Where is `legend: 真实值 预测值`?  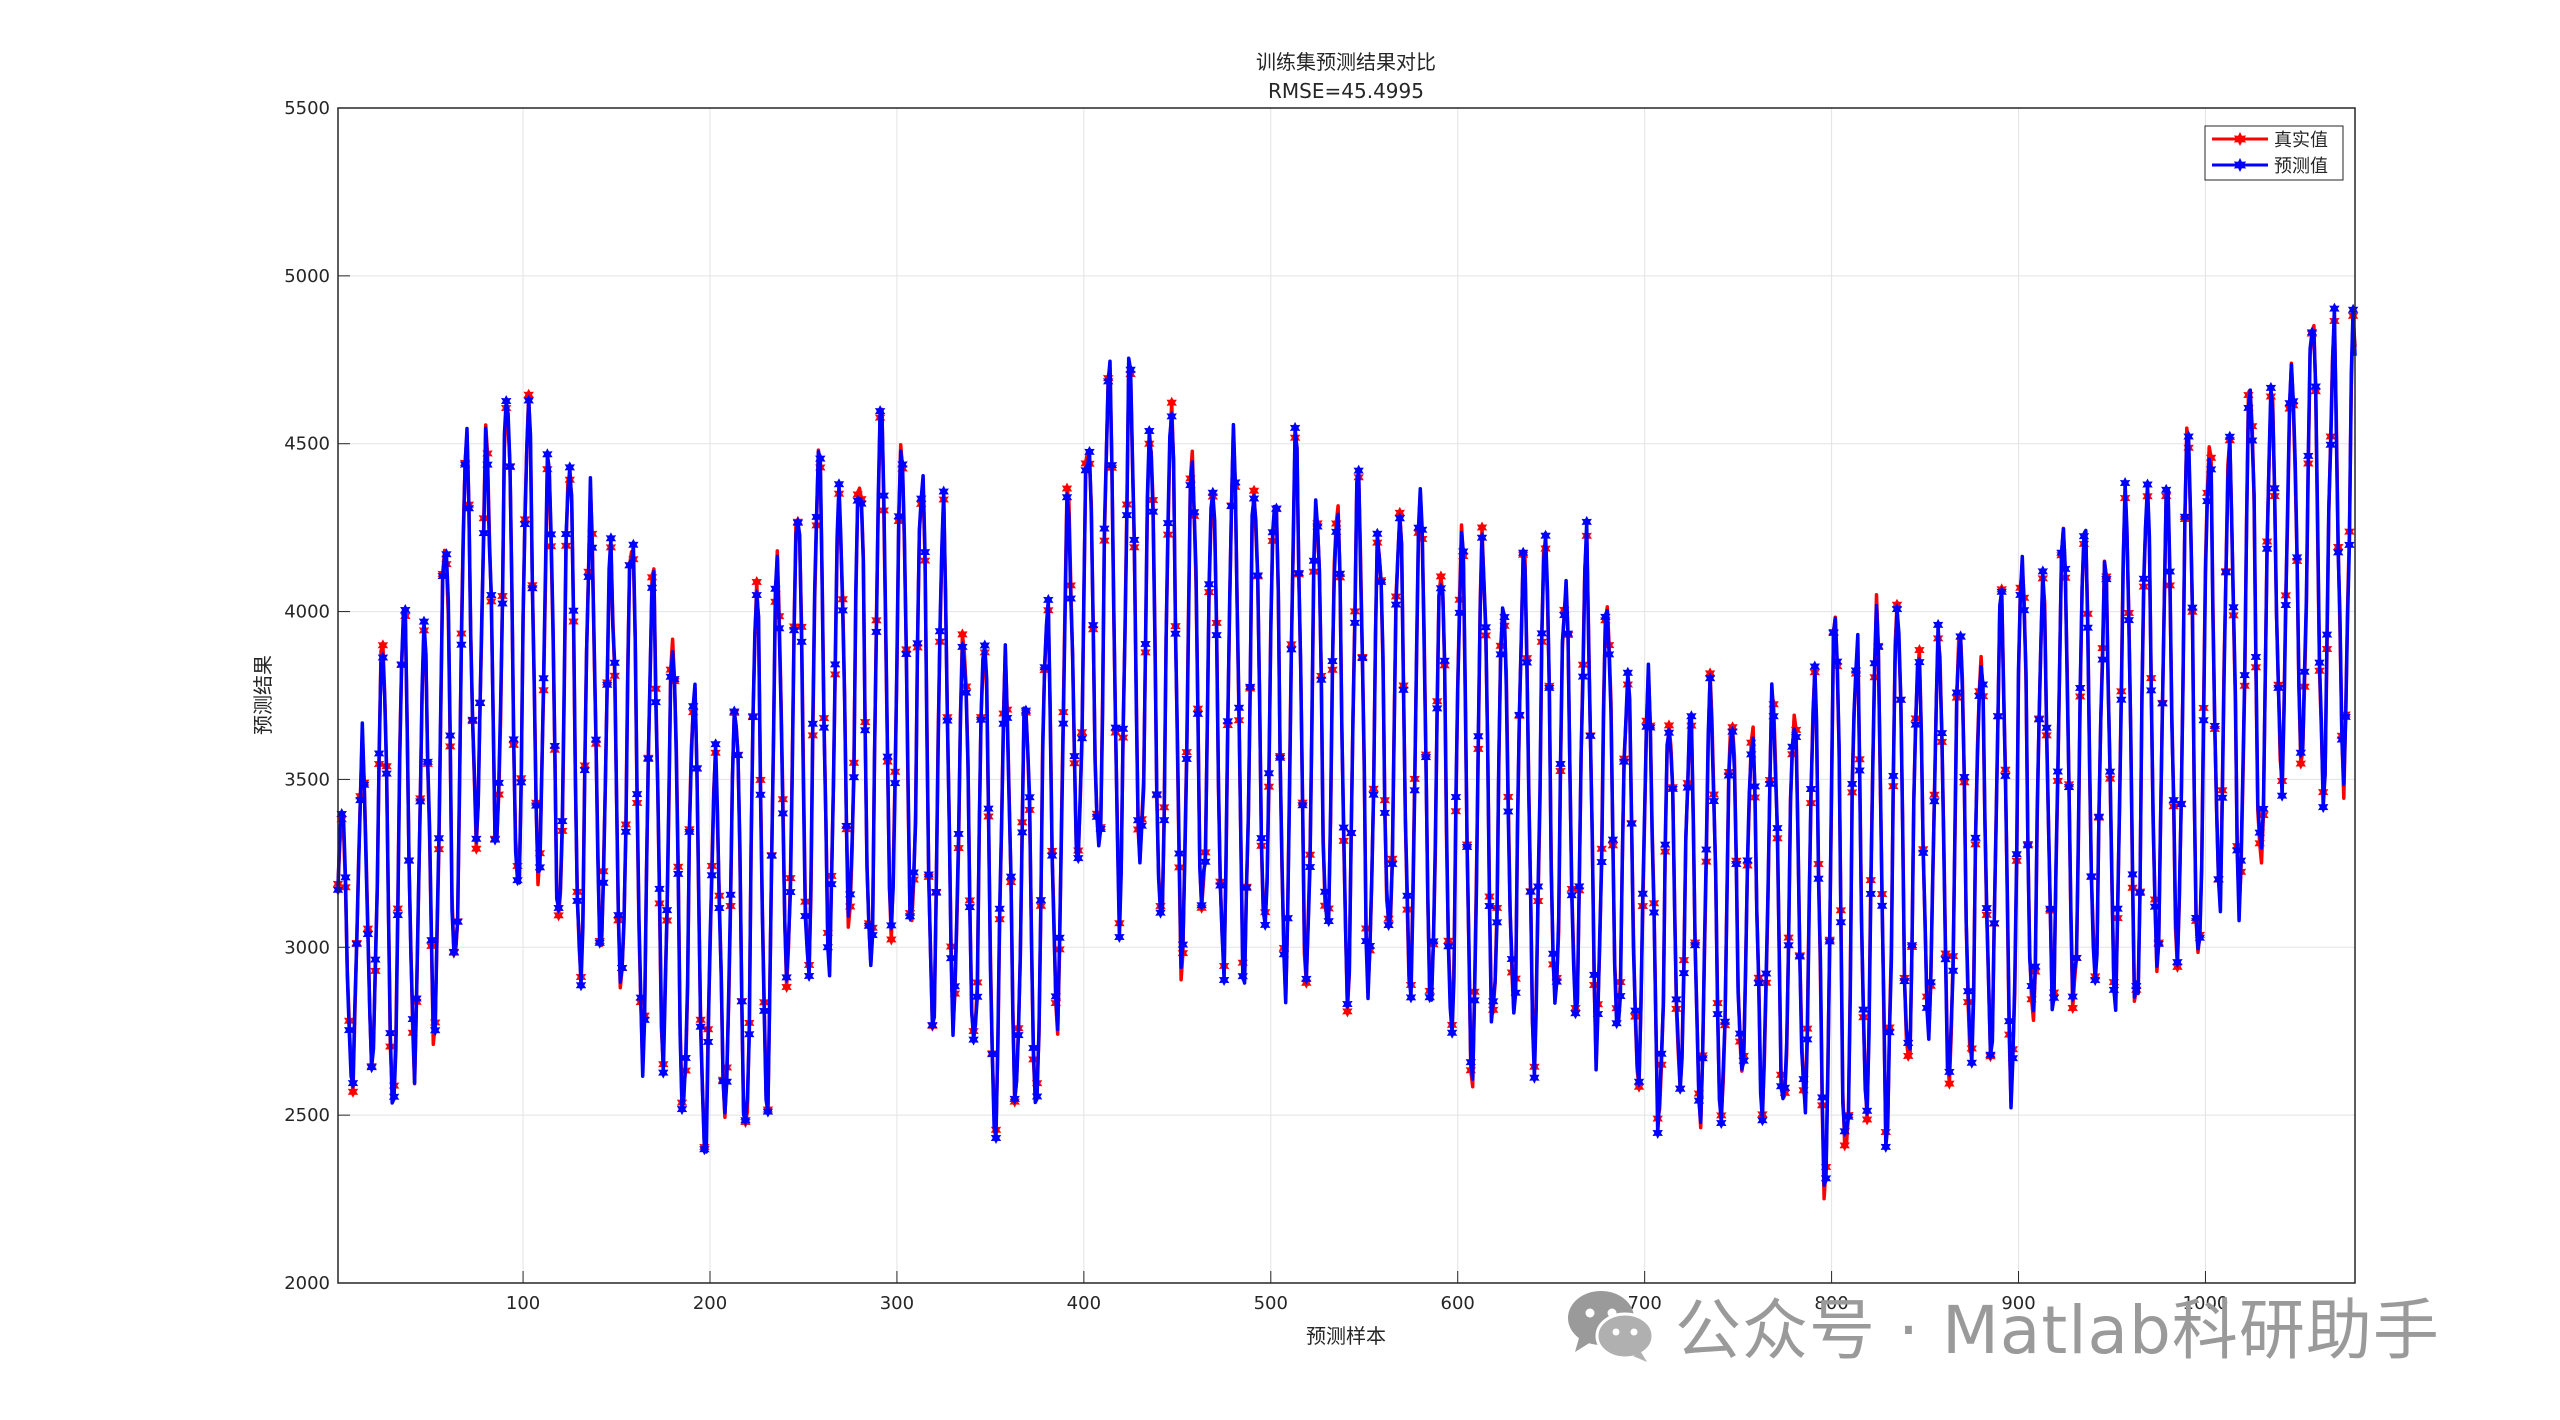
legend: 真实值 预测值 is located at coordinates (2274, 153).